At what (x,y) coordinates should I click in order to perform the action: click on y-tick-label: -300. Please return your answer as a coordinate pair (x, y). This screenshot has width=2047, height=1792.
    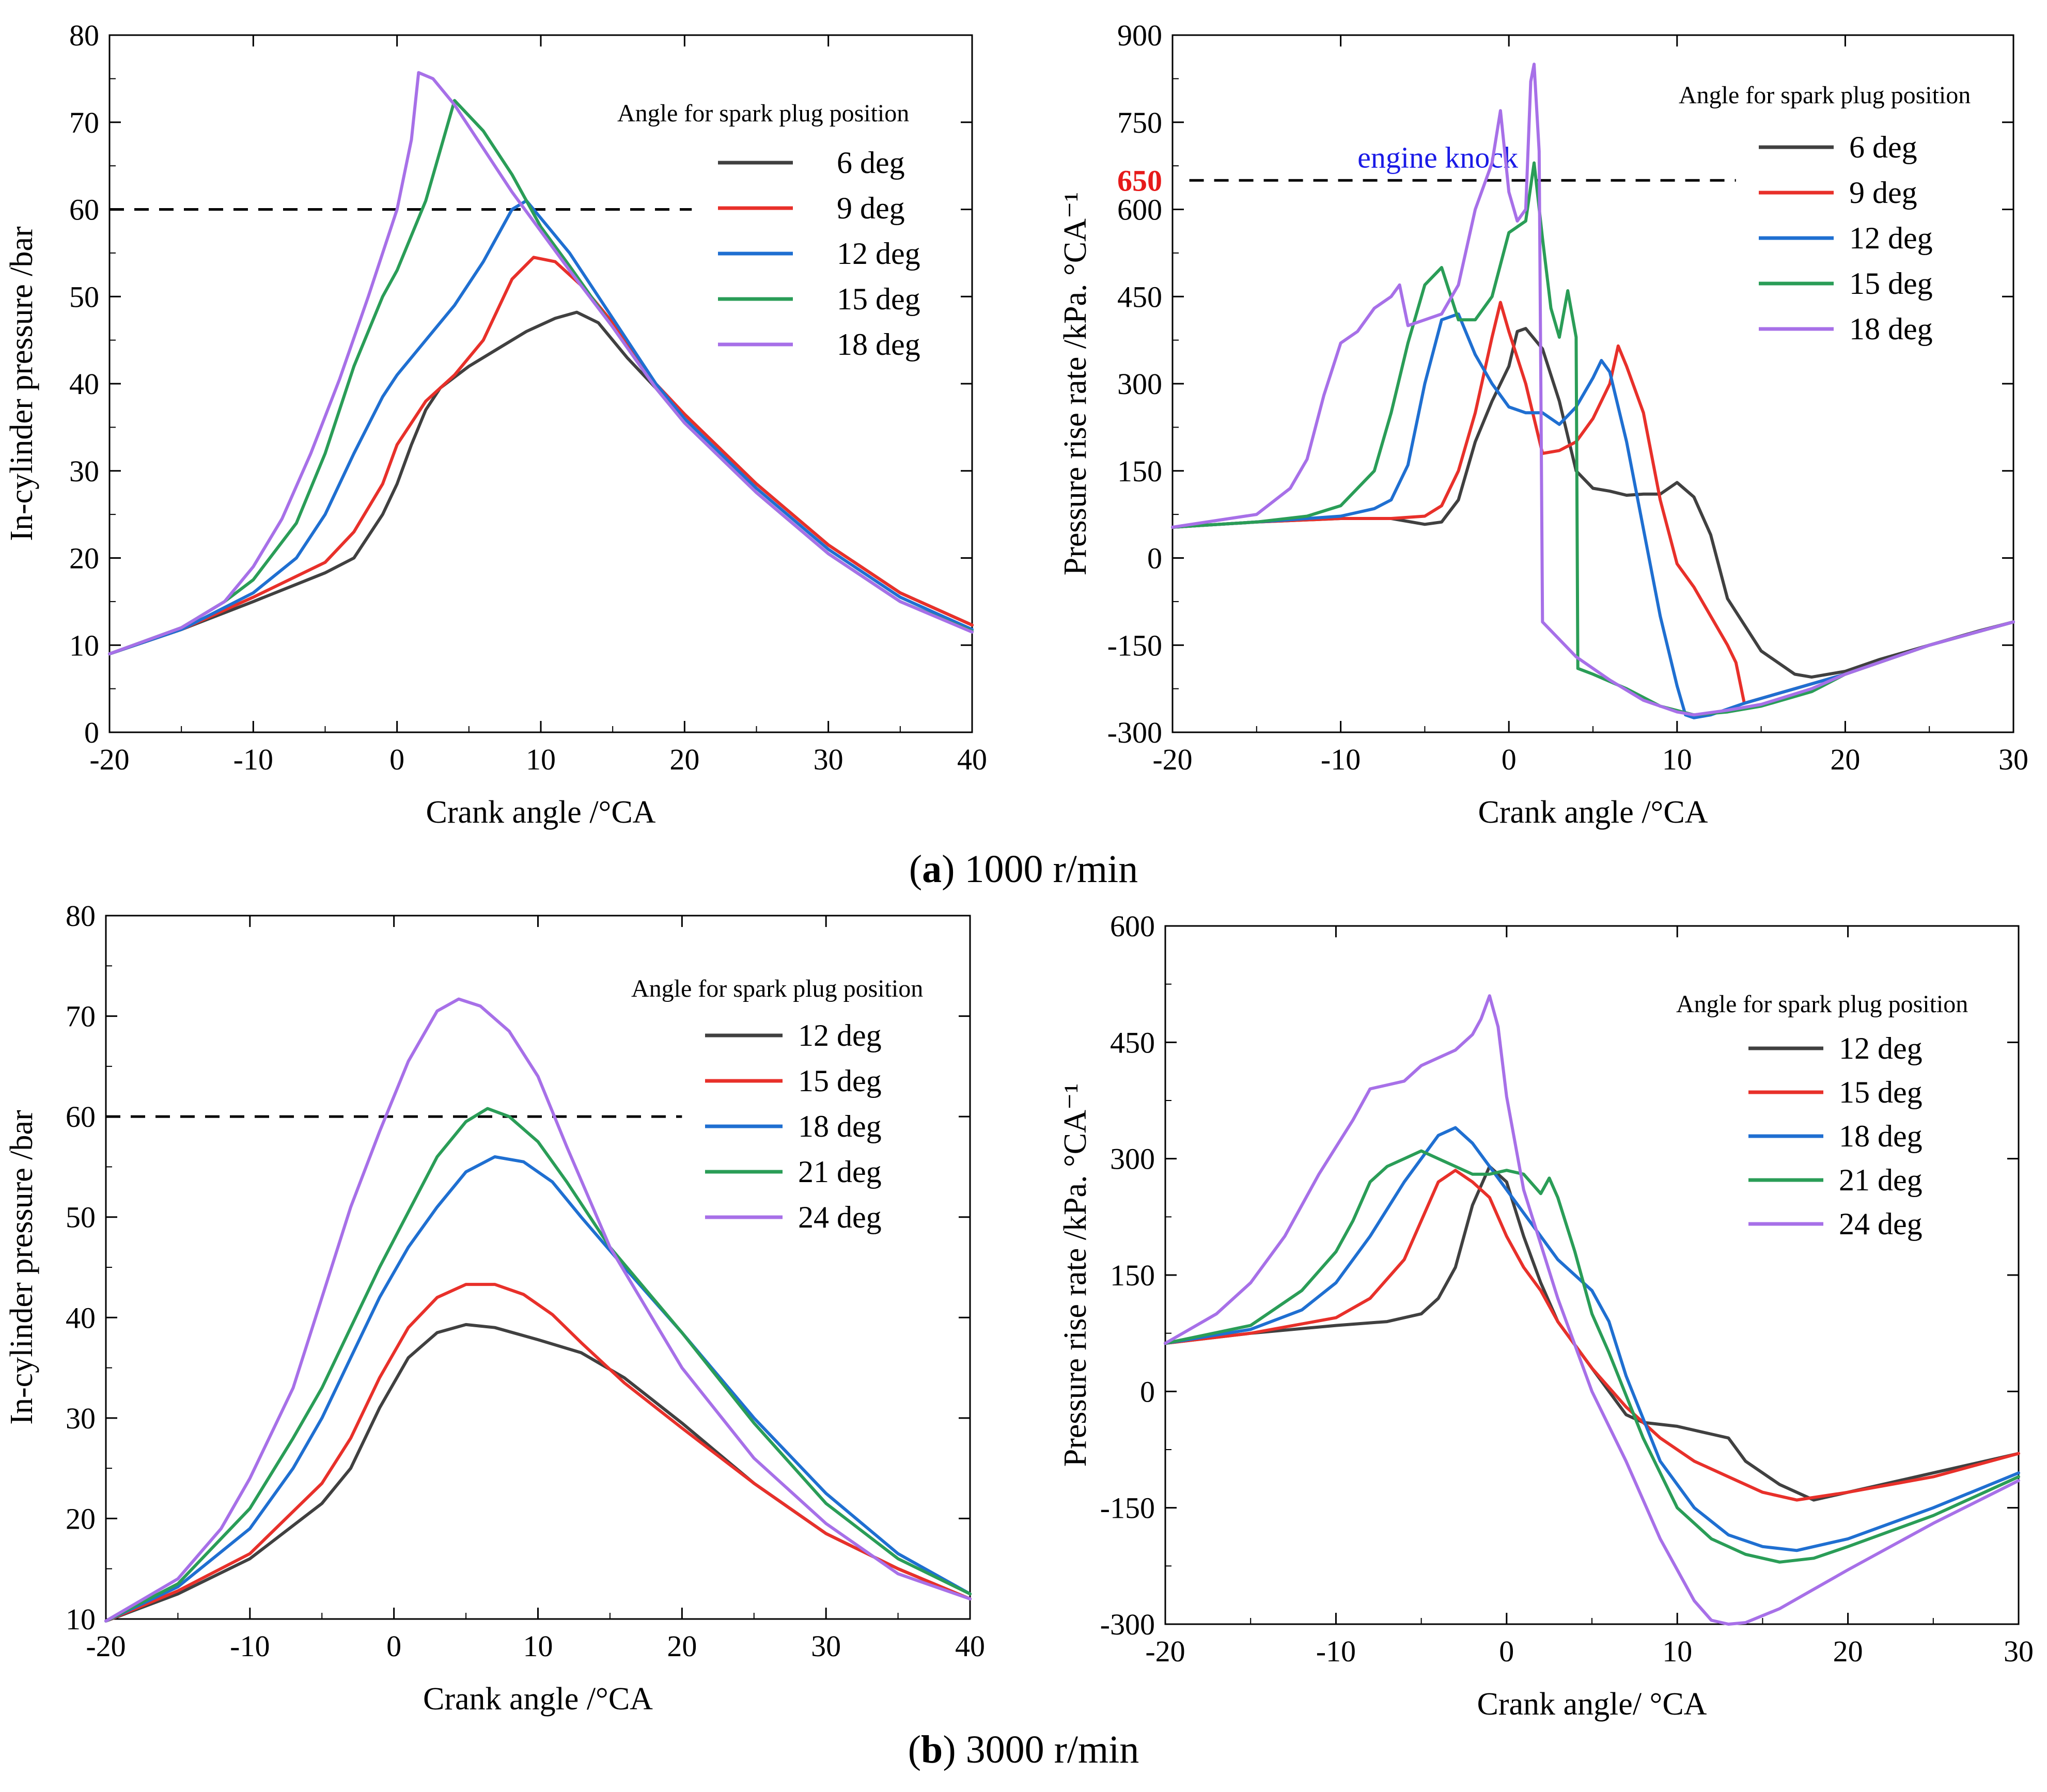
    Looking at the image, I should click on (1127, 1624).